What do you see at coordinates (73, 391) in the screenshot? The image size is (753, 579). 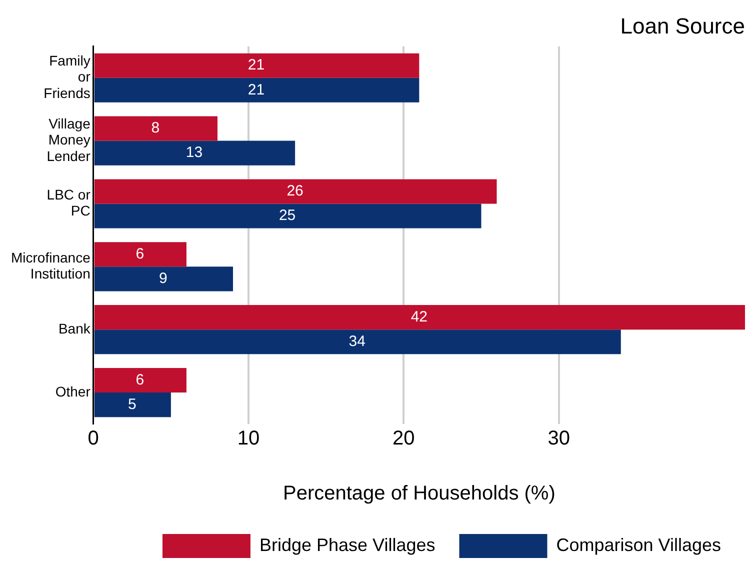 I see `y-tick-label: Other` at bounding box center [73, 391].